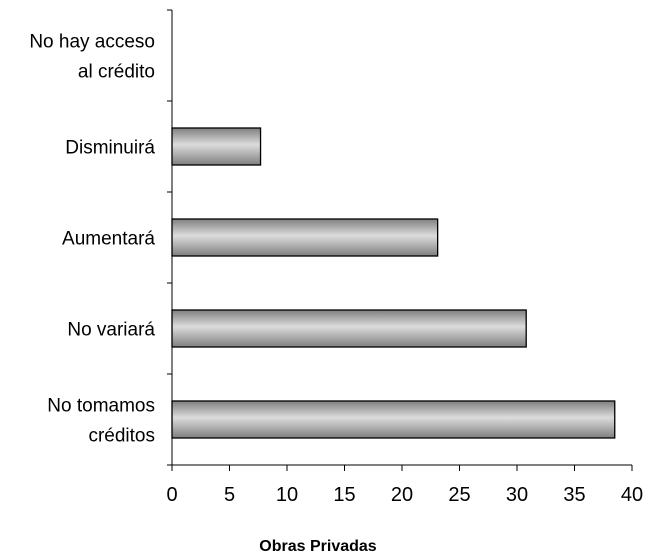 The image size is (646, 556). Describe the element at coordinates (108, 239) in the screenshot. I see `category-label: Aumentará` at that location.